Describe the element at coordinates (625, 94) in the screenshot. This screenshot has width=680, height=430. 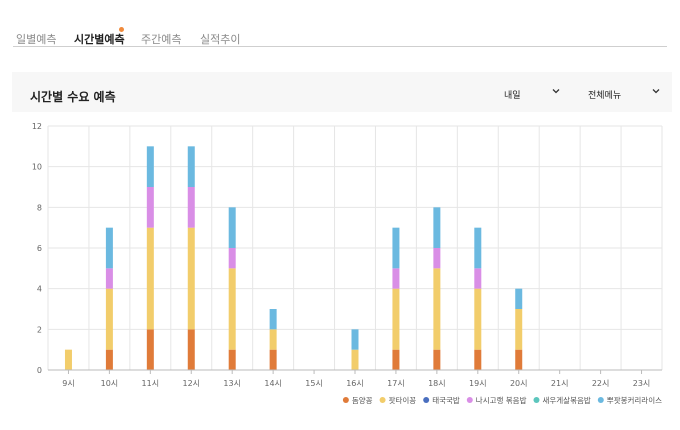
I see `menu-select: 전체메뉴` at that location.